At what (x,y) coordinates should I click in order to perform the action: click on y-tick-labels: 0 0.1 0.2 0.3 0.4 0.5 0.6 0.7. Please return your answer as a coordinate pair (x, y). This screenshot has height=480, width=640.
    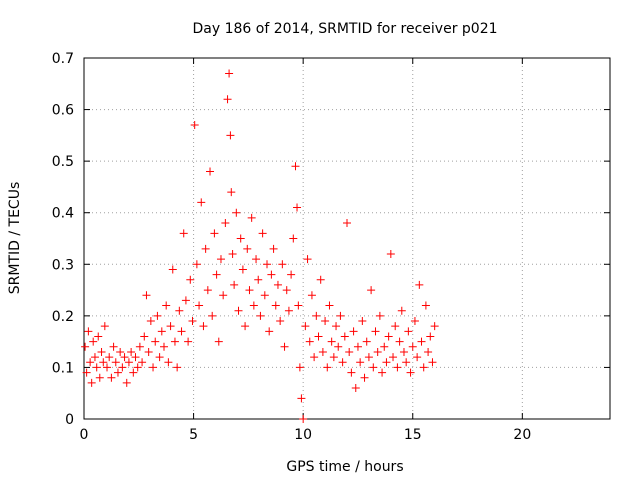
    Looking at the image, I should click on (63, 239).